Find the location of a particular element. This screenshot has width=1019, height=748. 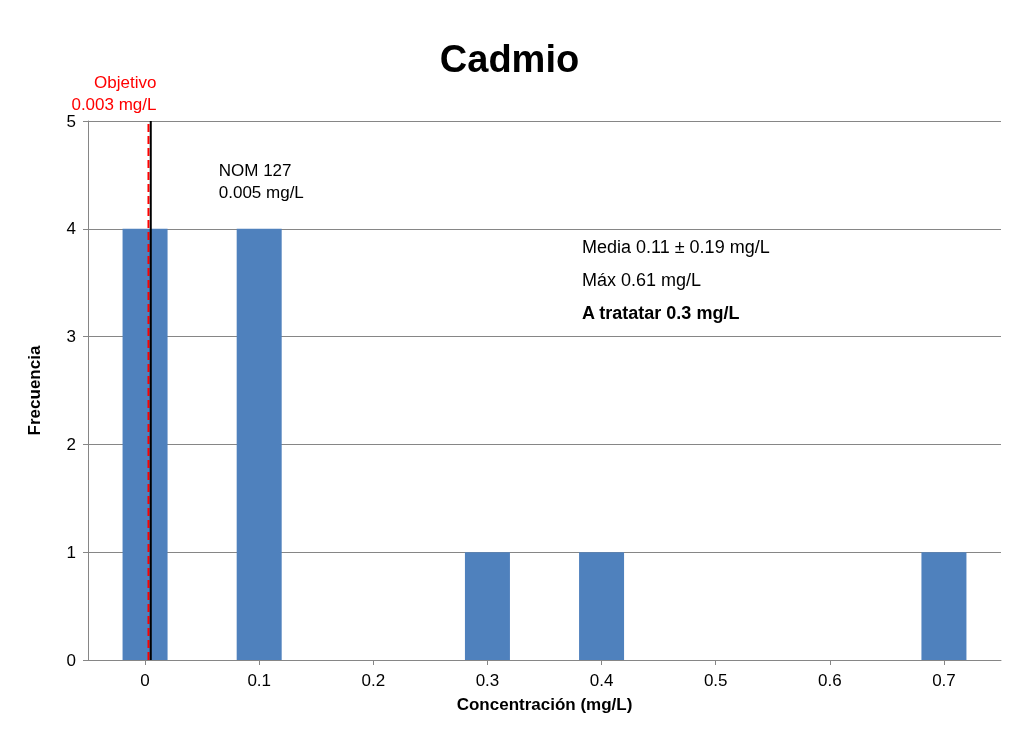

ref-line-label: Objetivo 0.003 mg/L is located at coordinates (114, 93).